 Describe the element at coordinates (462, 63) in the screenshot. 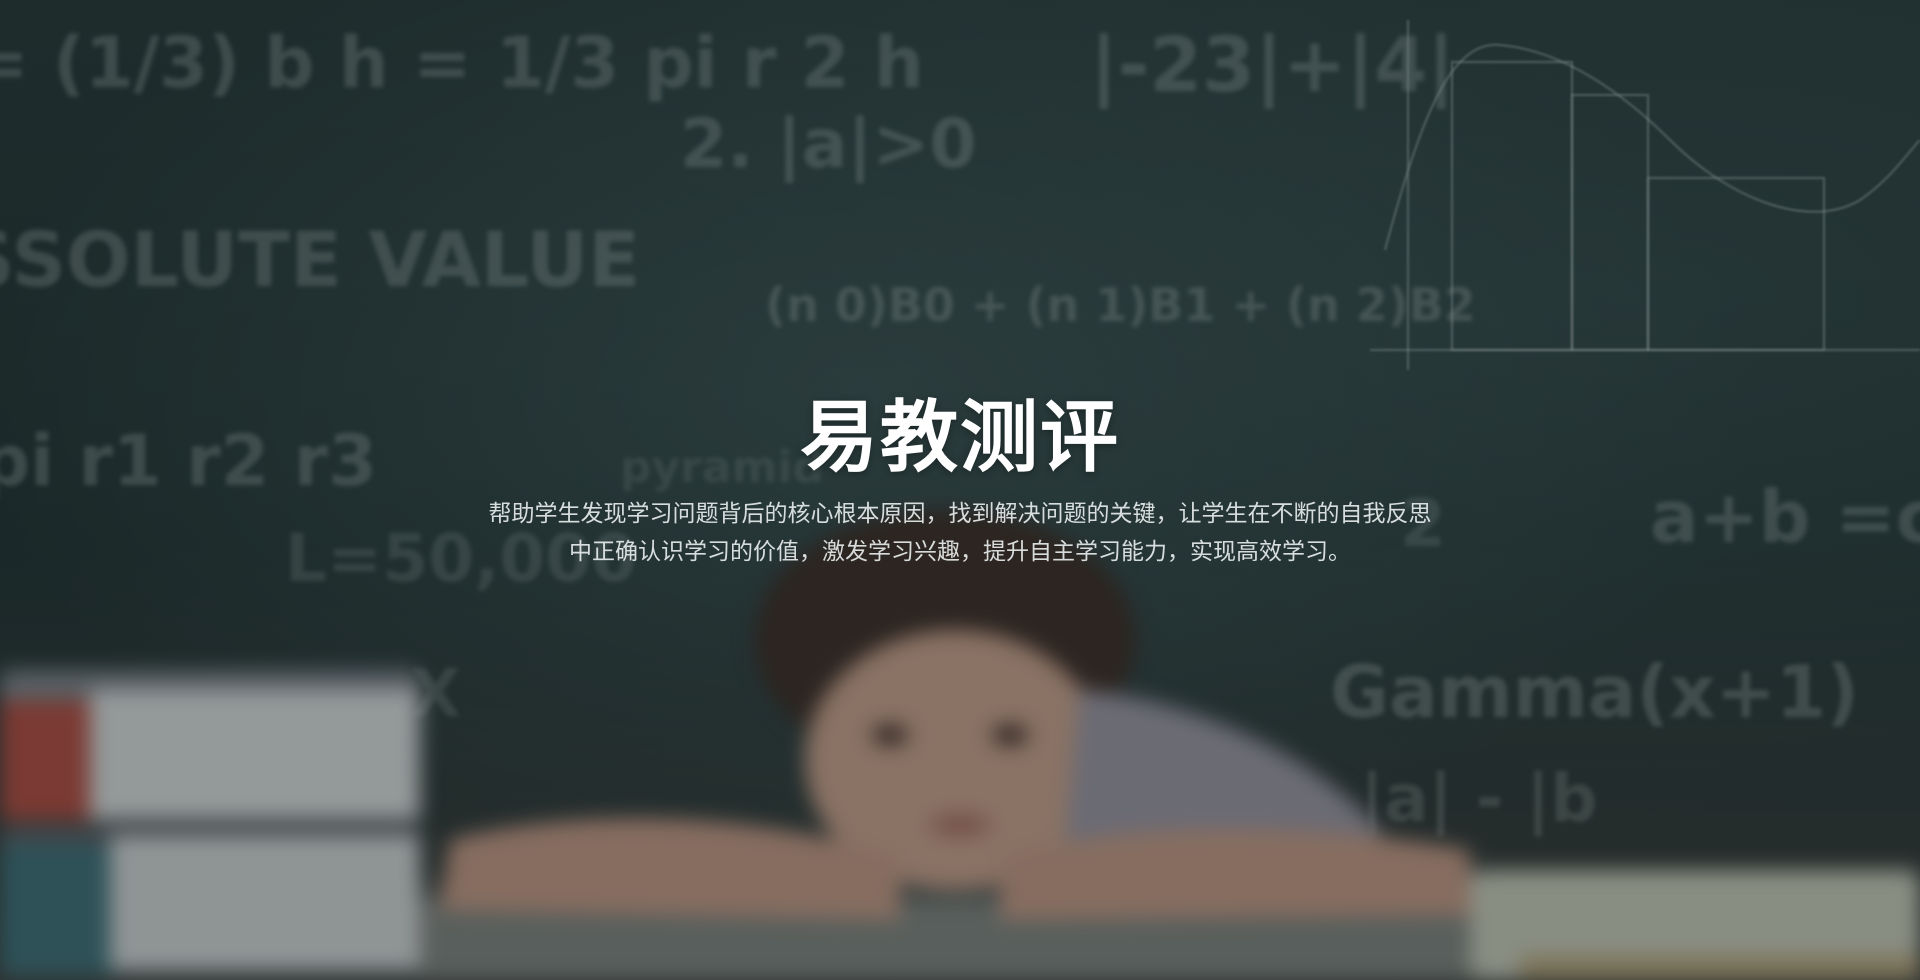

I see `chalk-formula-volume: = (1/3) b h = 1/3 pi r 2 h` at that location.